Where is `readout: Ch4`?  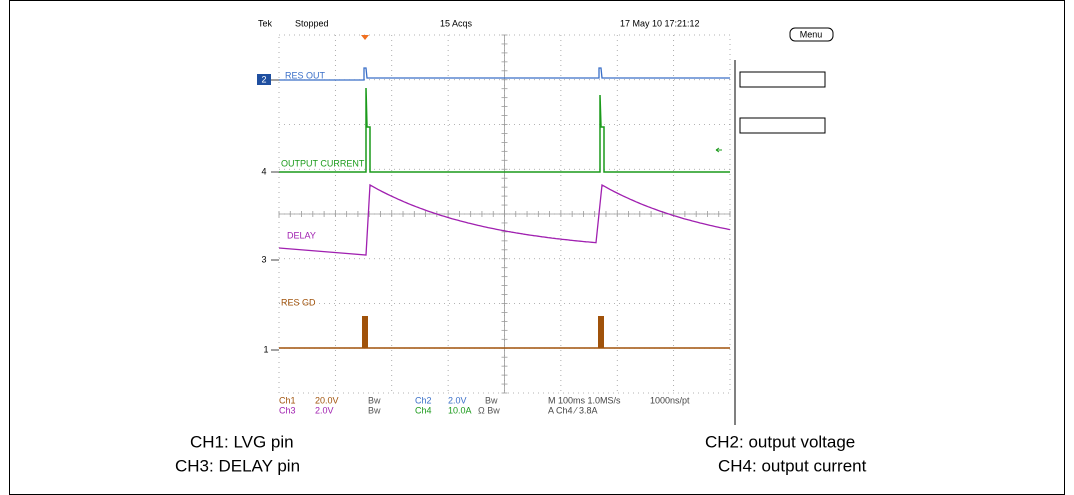 readout: Ch4 is located at coordinates (423, 410).